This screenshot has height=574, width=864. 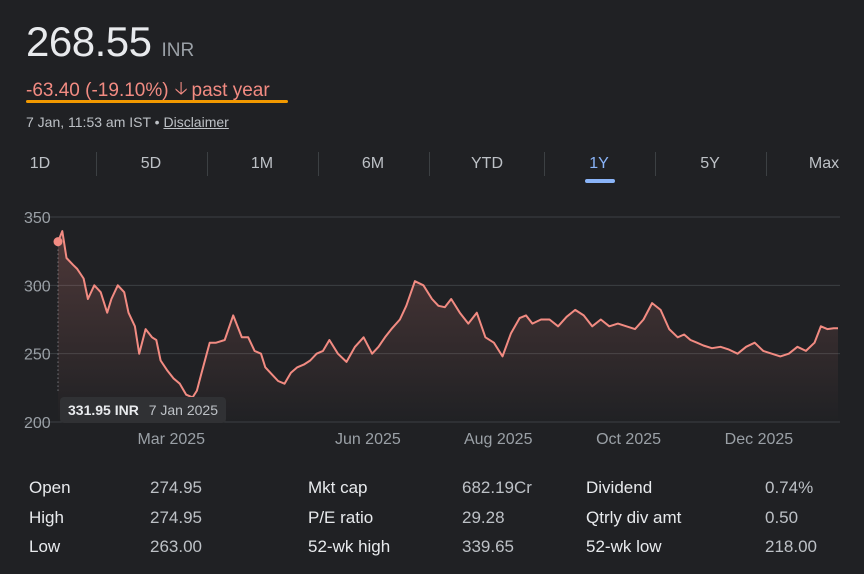 I want to click on stat-label: Qtrly div amt, so click(x=634, y=517).